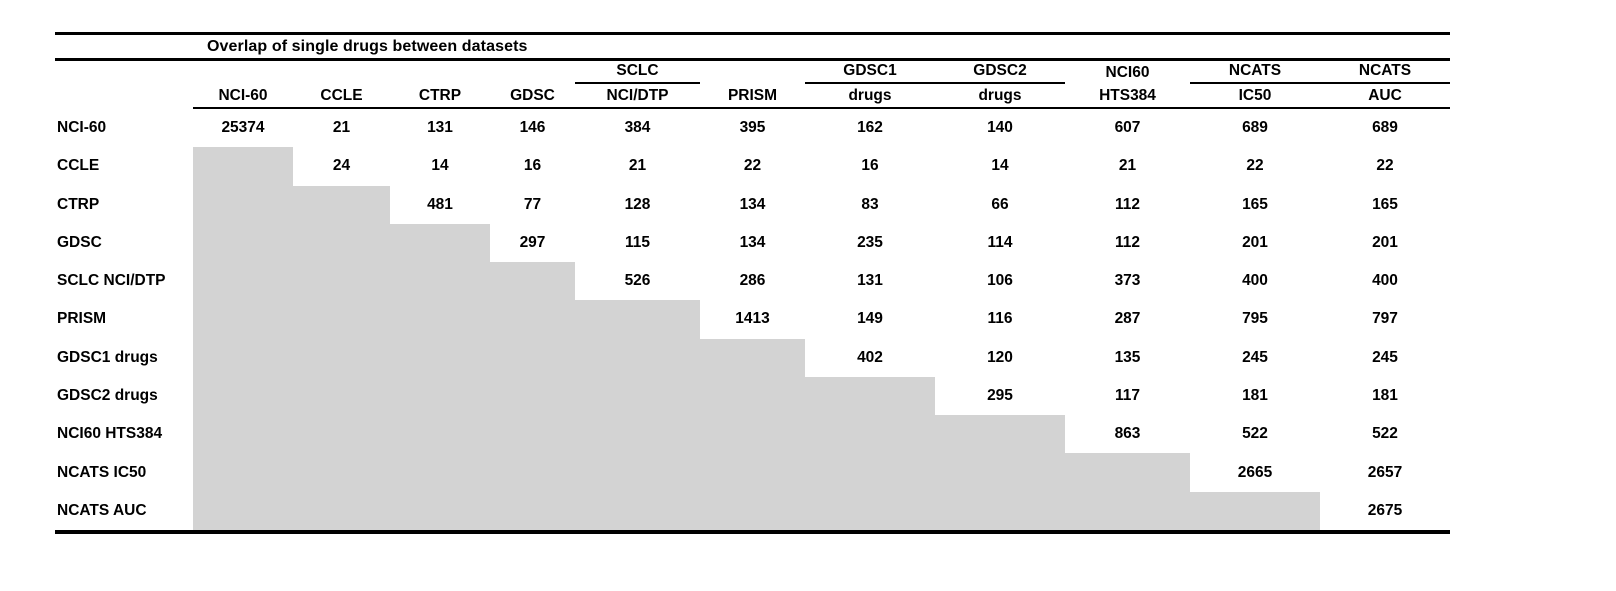 This screenshot has width=1616, height=591. Describe the element at coordinates (532, 204) in the screenshot. I see `value-cell: 77` at that location.